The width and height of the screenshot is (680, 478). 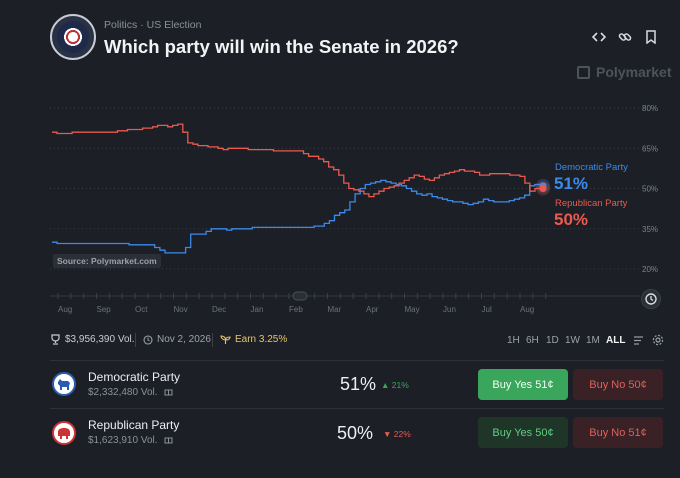 I want to click on outcome-volume-text: $2,332,480 Vol., so click(x=123, y=392).